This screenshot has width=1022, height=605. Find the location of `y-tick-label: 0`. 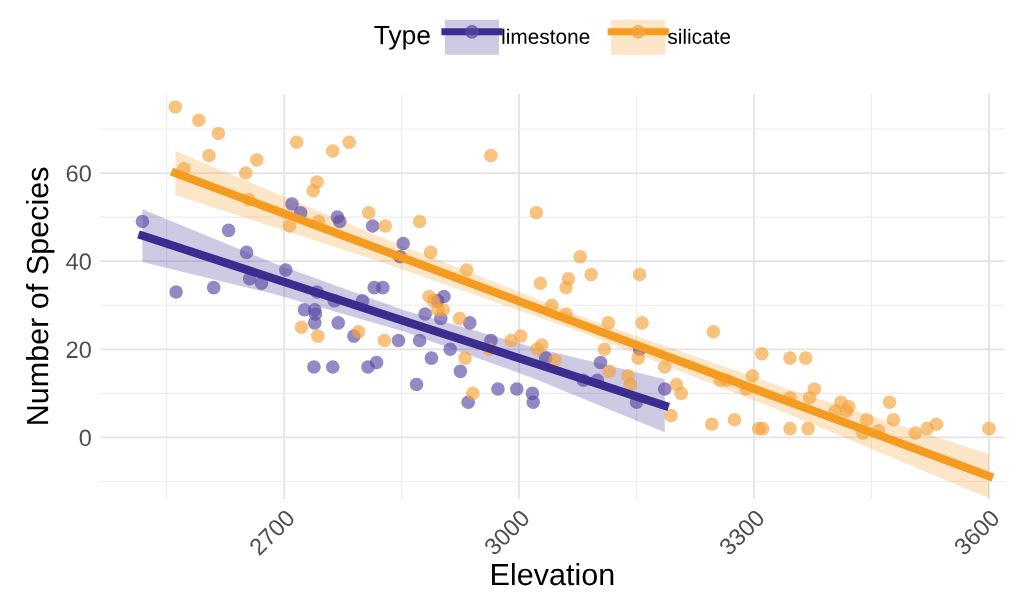

y-tick-label: 0 is located at coordinates (85, 438).